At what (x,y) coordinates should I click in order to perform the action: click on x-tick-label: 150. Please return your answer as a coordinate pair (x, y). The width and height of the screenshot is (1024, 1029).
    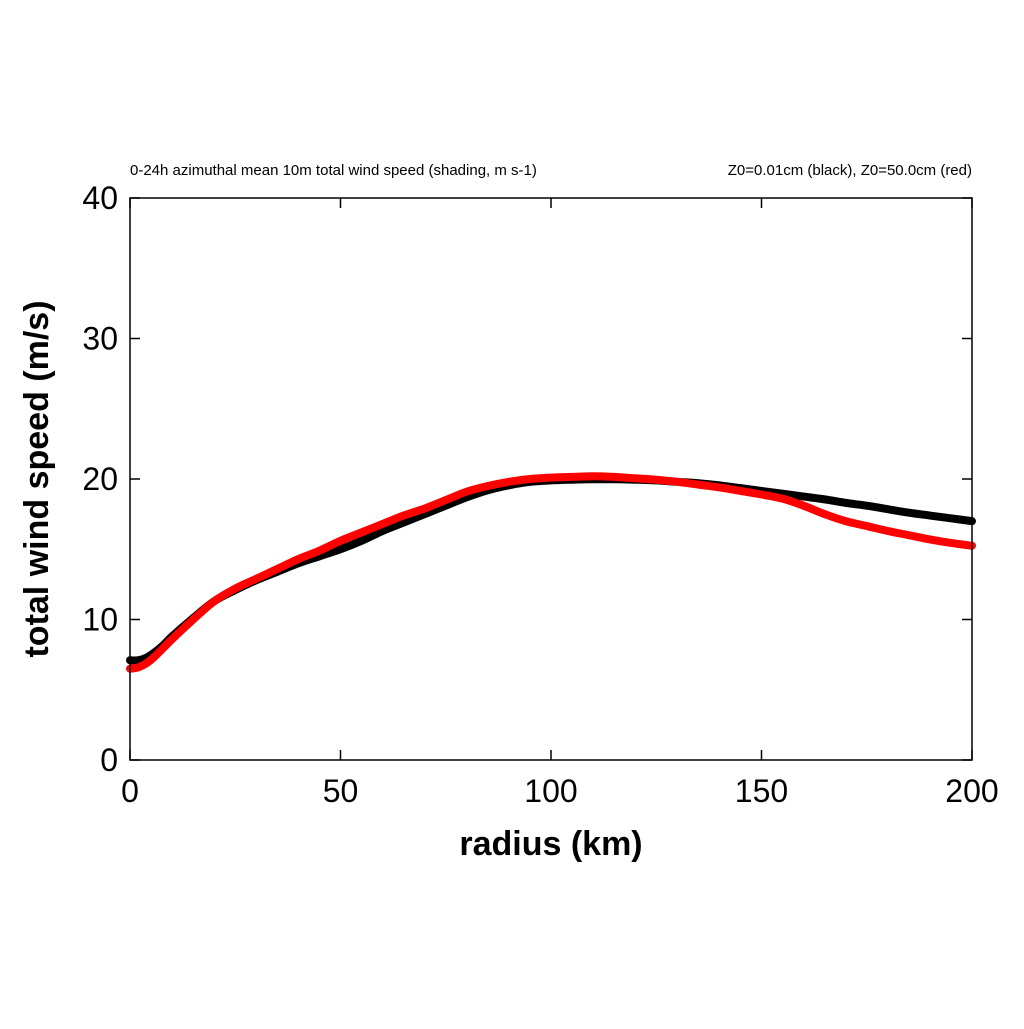
    Looking at the image, I should click on (761, 791).